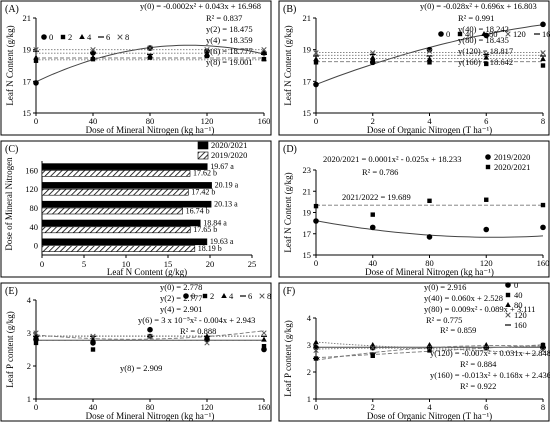  Describe the element at coordinates (269, 296) in the screenshot. I see `legend-label: 8` at that location.